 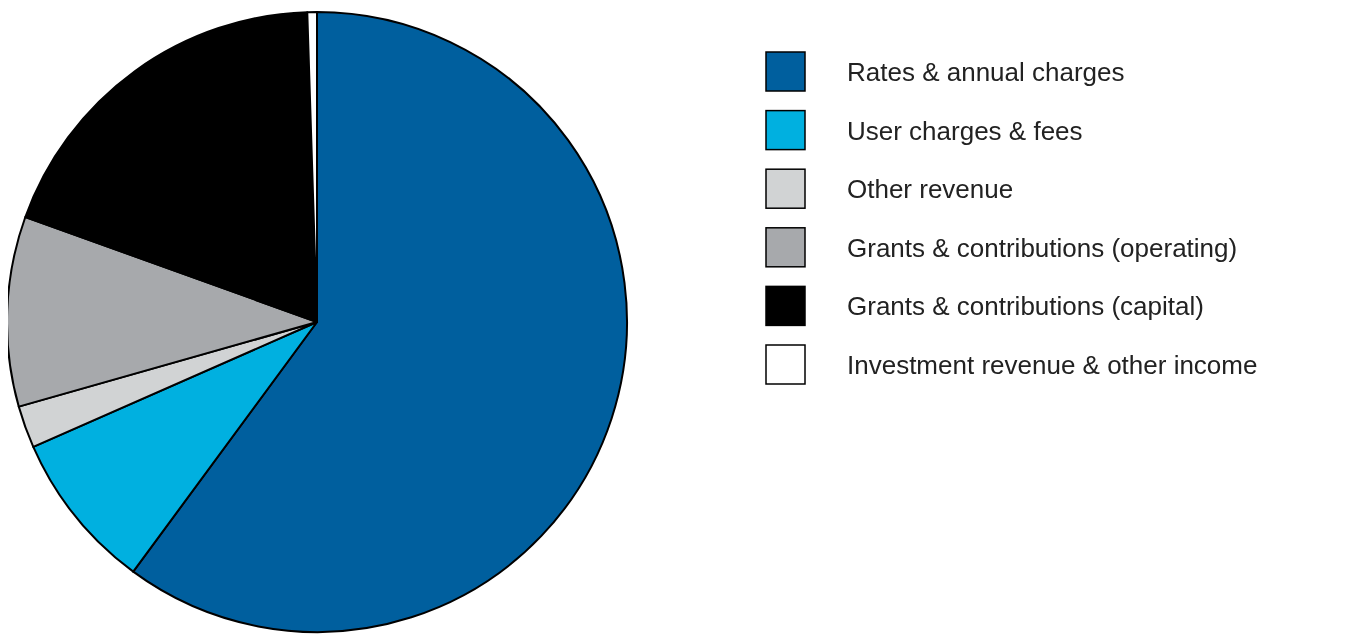 I want to click on legend-label: Investment revenue & other income, so click(x=1052, y=365).